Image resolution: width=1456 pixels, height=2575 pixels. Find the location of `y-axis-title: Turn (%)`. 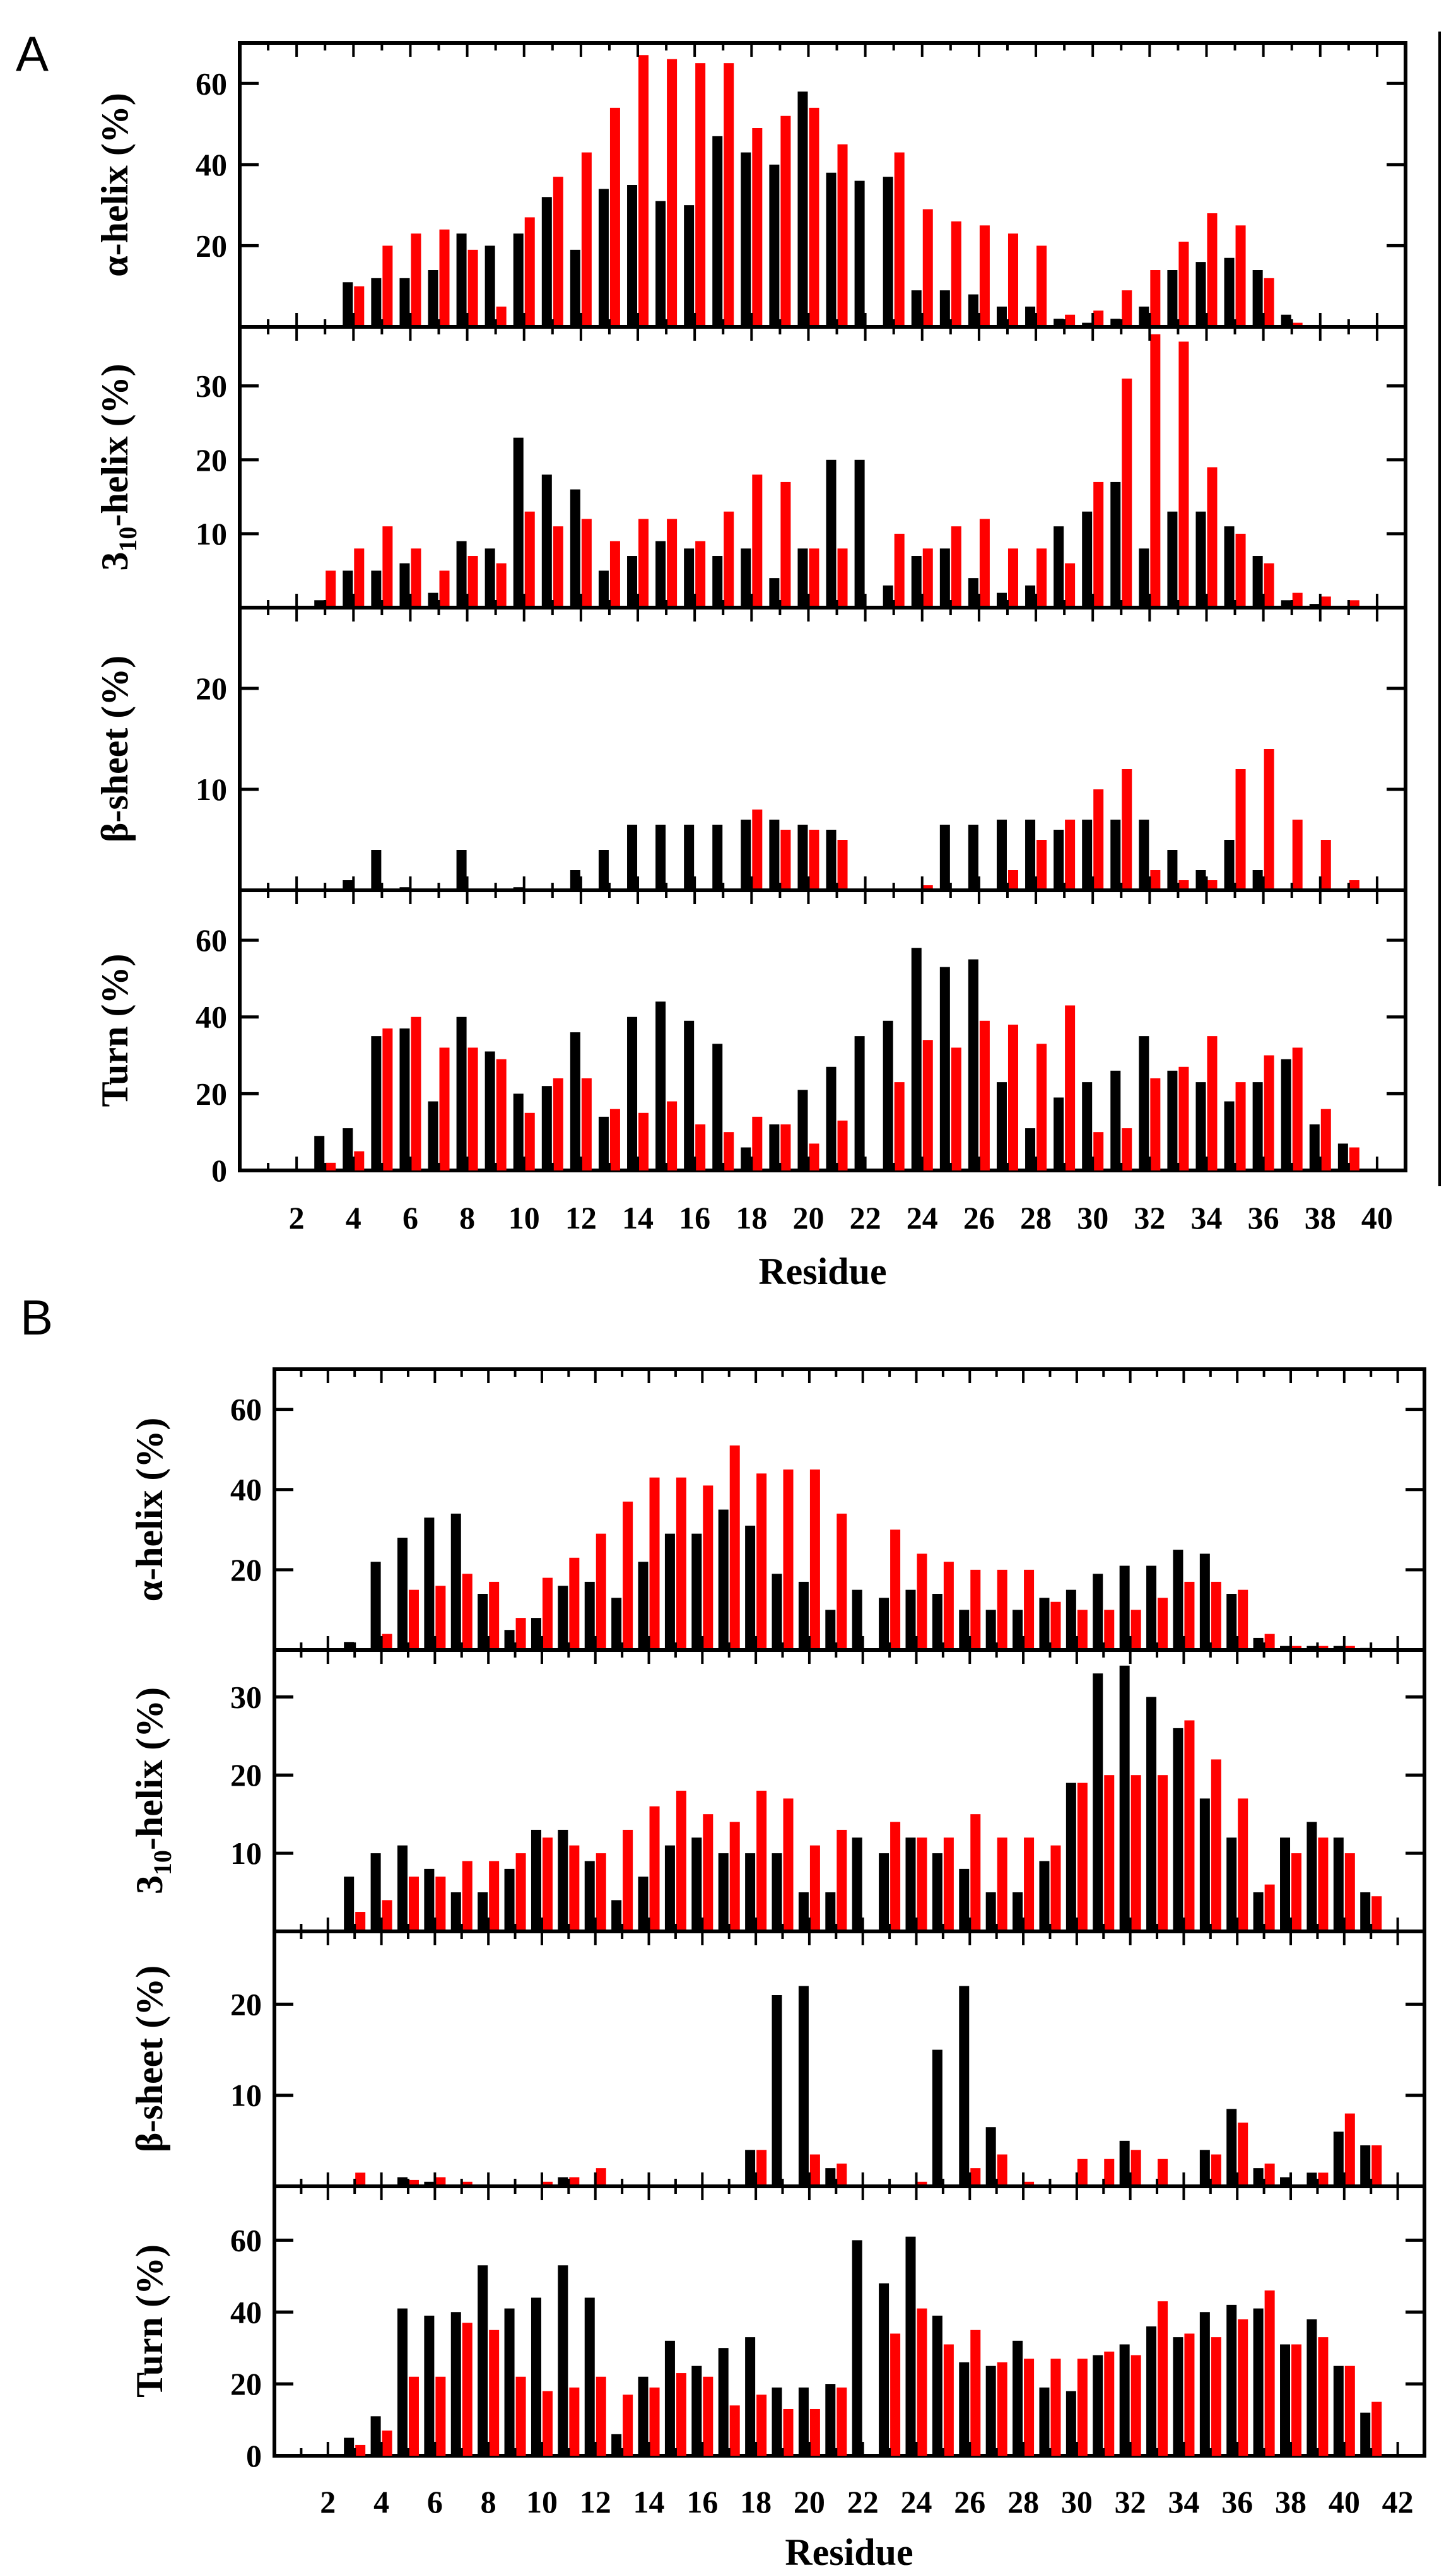

y-axis-title: Turn (%) is located at coordinates (115, 1030).